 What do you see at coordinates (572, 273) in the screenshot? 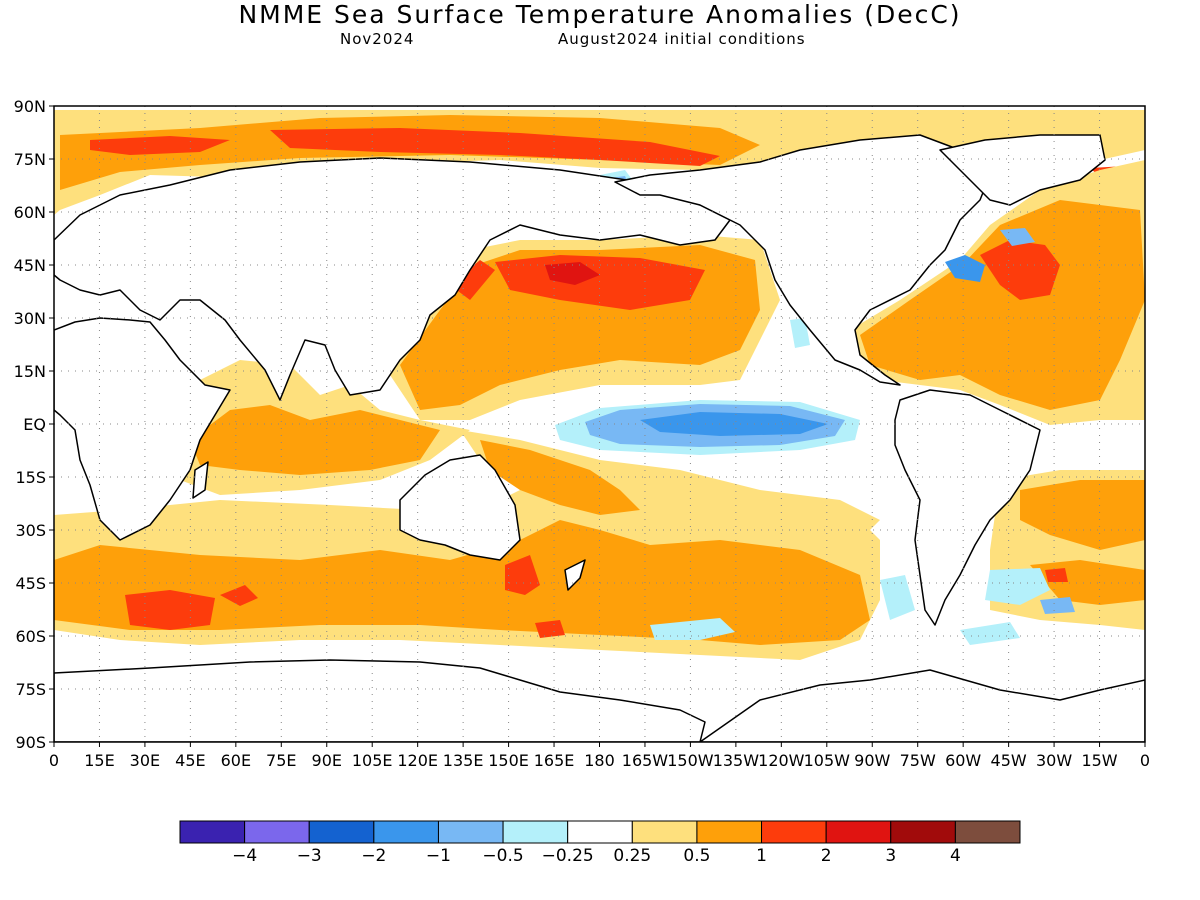
I see `anomaly-region-north-pacific-hotter` at bounding box center [572, 273].